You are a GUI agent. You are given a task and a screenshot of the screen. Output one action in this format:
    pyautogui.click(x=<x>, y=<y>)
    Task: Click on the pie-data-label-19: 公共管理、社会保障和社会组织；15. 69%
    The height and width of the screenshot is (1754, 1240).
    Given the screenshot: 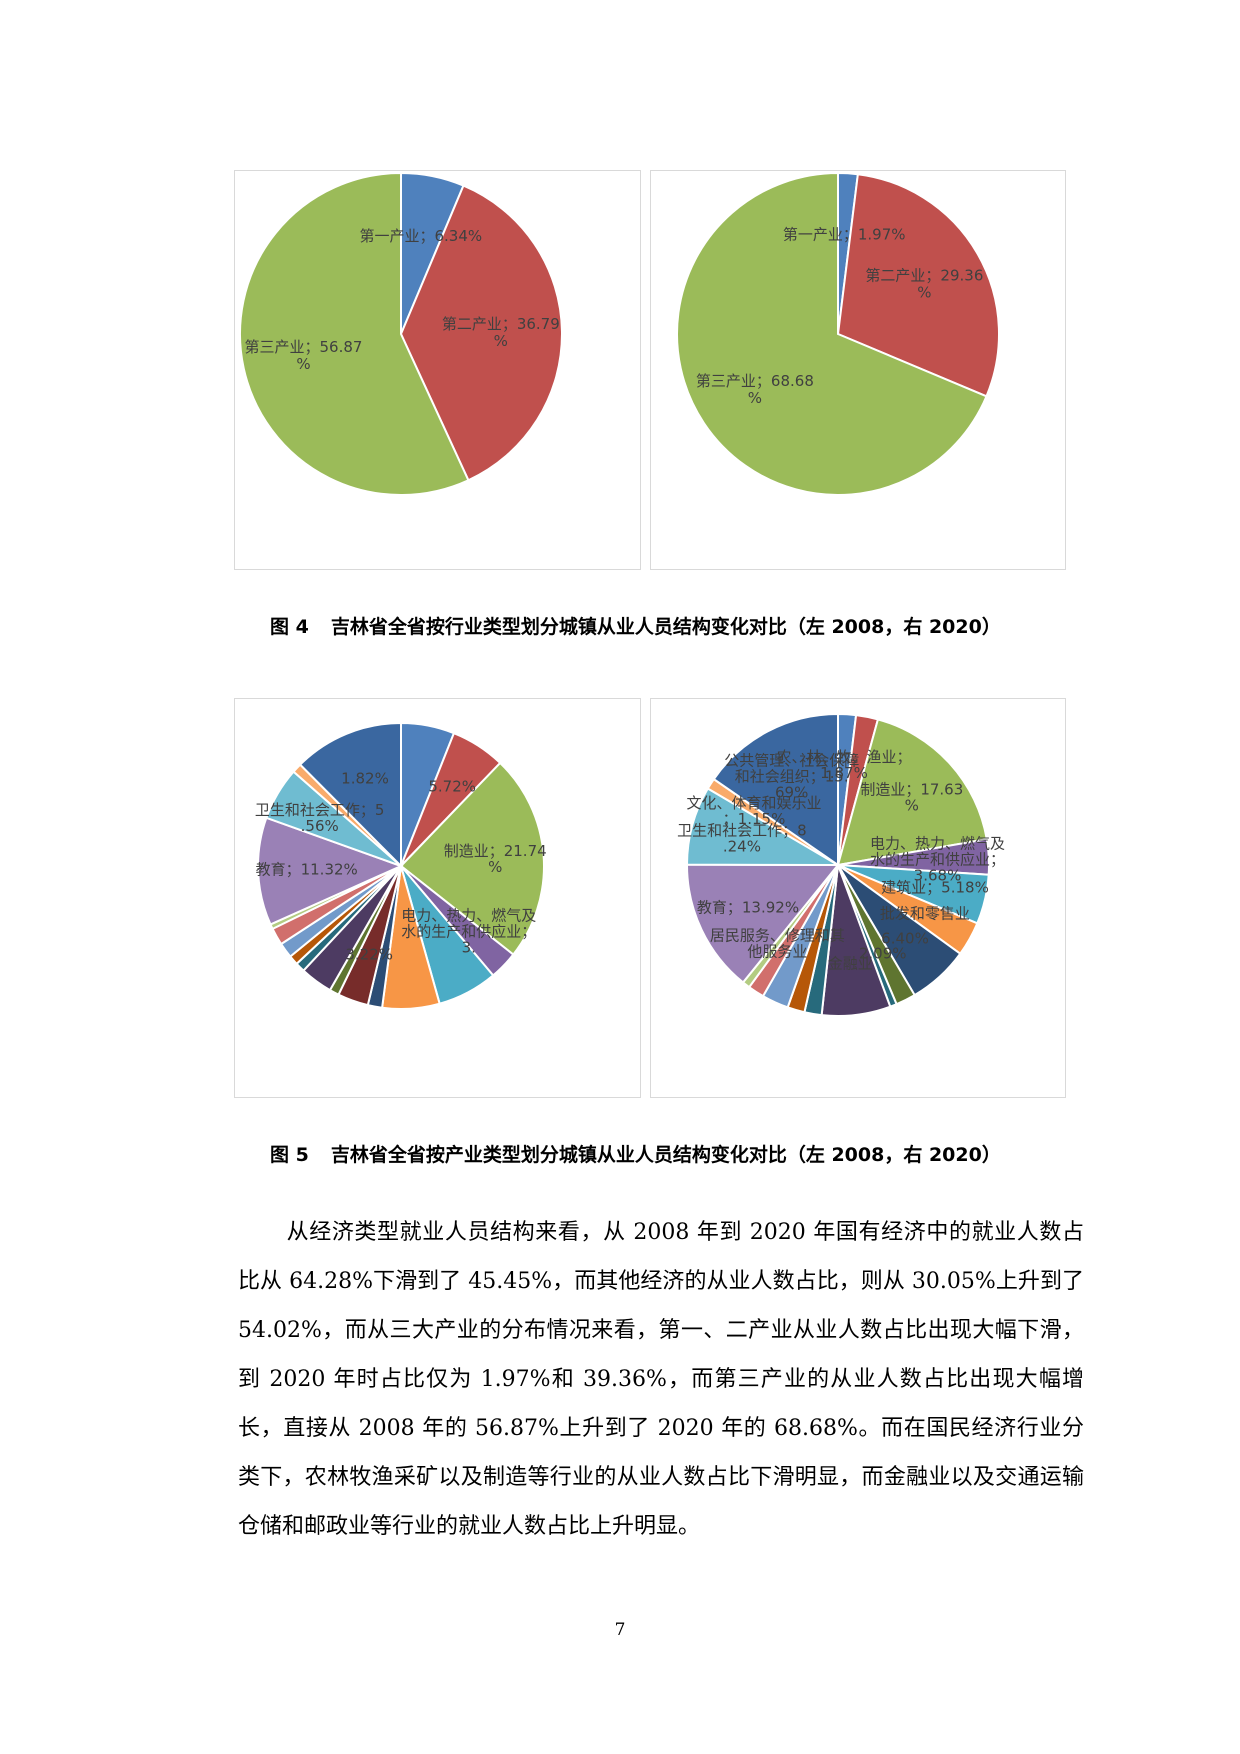 What is the action you would take?
    pyautogui.click(x=791, y=776)
    